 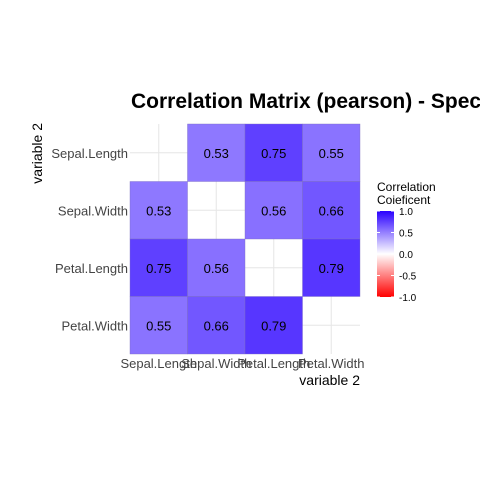 I want to click on x-tick-label: Petal.Length, so click(x=273, y=363).